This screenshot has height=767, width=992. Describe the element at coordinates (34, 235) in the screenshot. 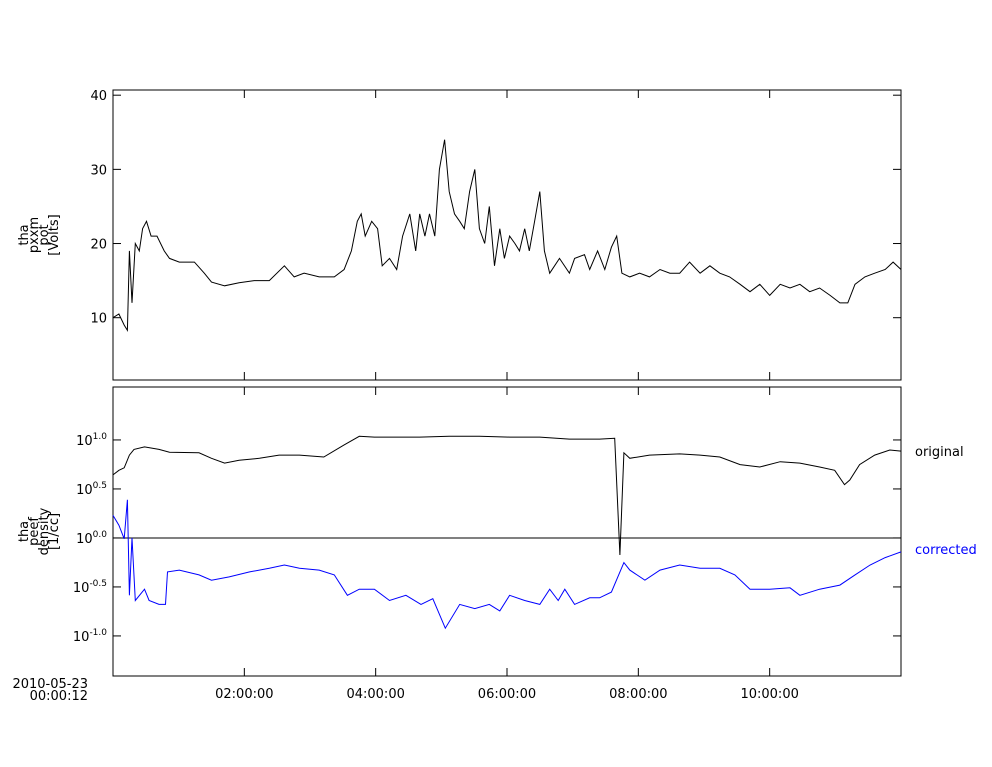

I see `y-axis-label: pxxm` at that location.